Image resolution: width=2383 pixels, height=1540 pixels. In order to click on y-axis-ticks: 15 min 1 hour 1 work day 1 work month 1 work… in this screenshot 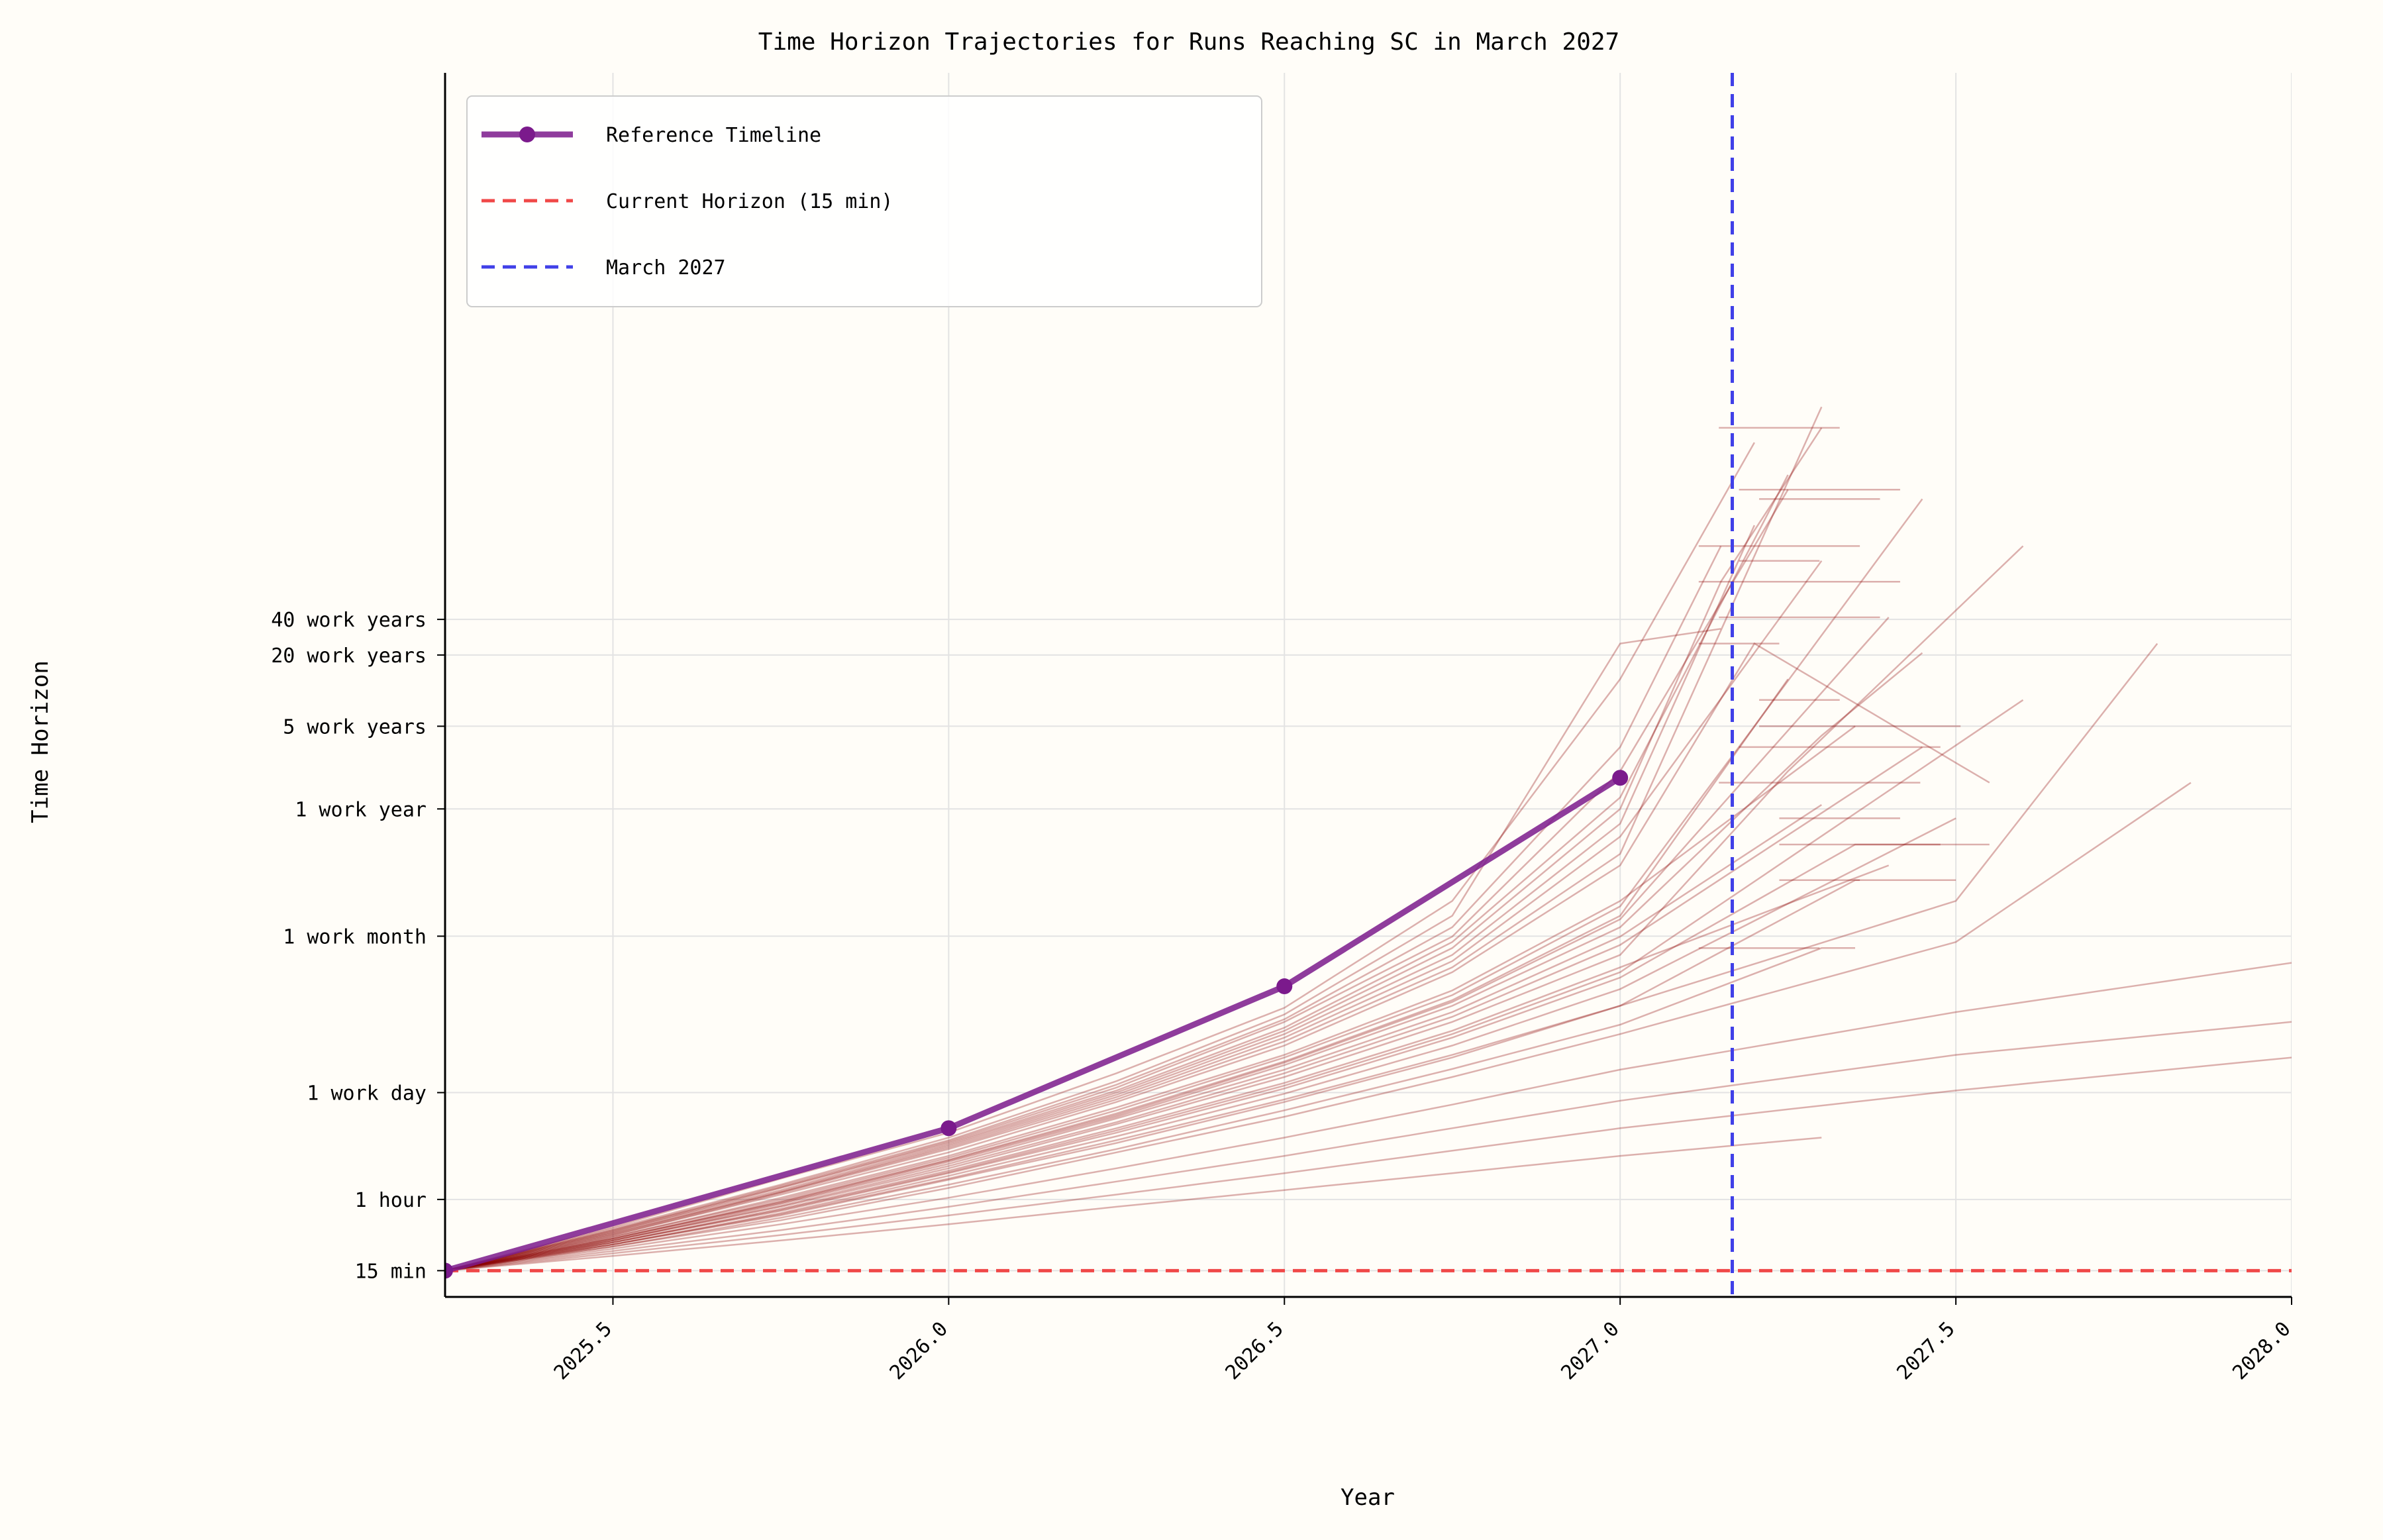, I will do `click(358, 946)`.